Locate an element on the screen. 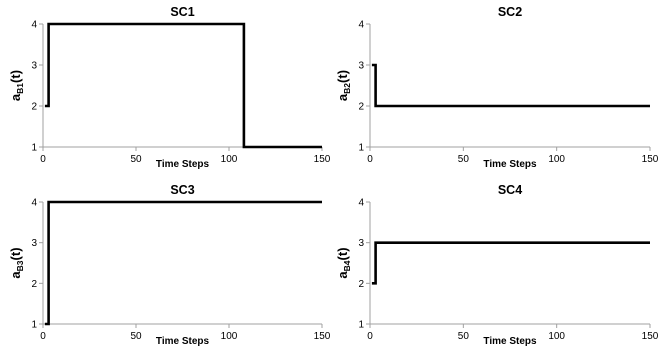 This screenshot has height=349, width=671. y-axis-label: aB4(t) is located at coordinates (343, 262).